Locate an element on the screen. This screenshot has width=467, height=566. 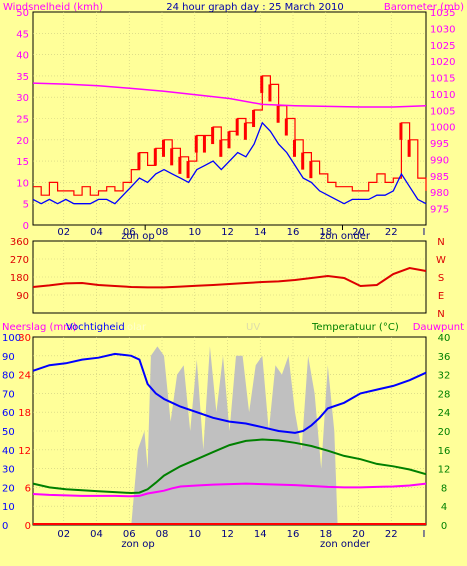
chart-title: 24 hour graph day : 25 March 2010 is located at coordinates (255, 7).